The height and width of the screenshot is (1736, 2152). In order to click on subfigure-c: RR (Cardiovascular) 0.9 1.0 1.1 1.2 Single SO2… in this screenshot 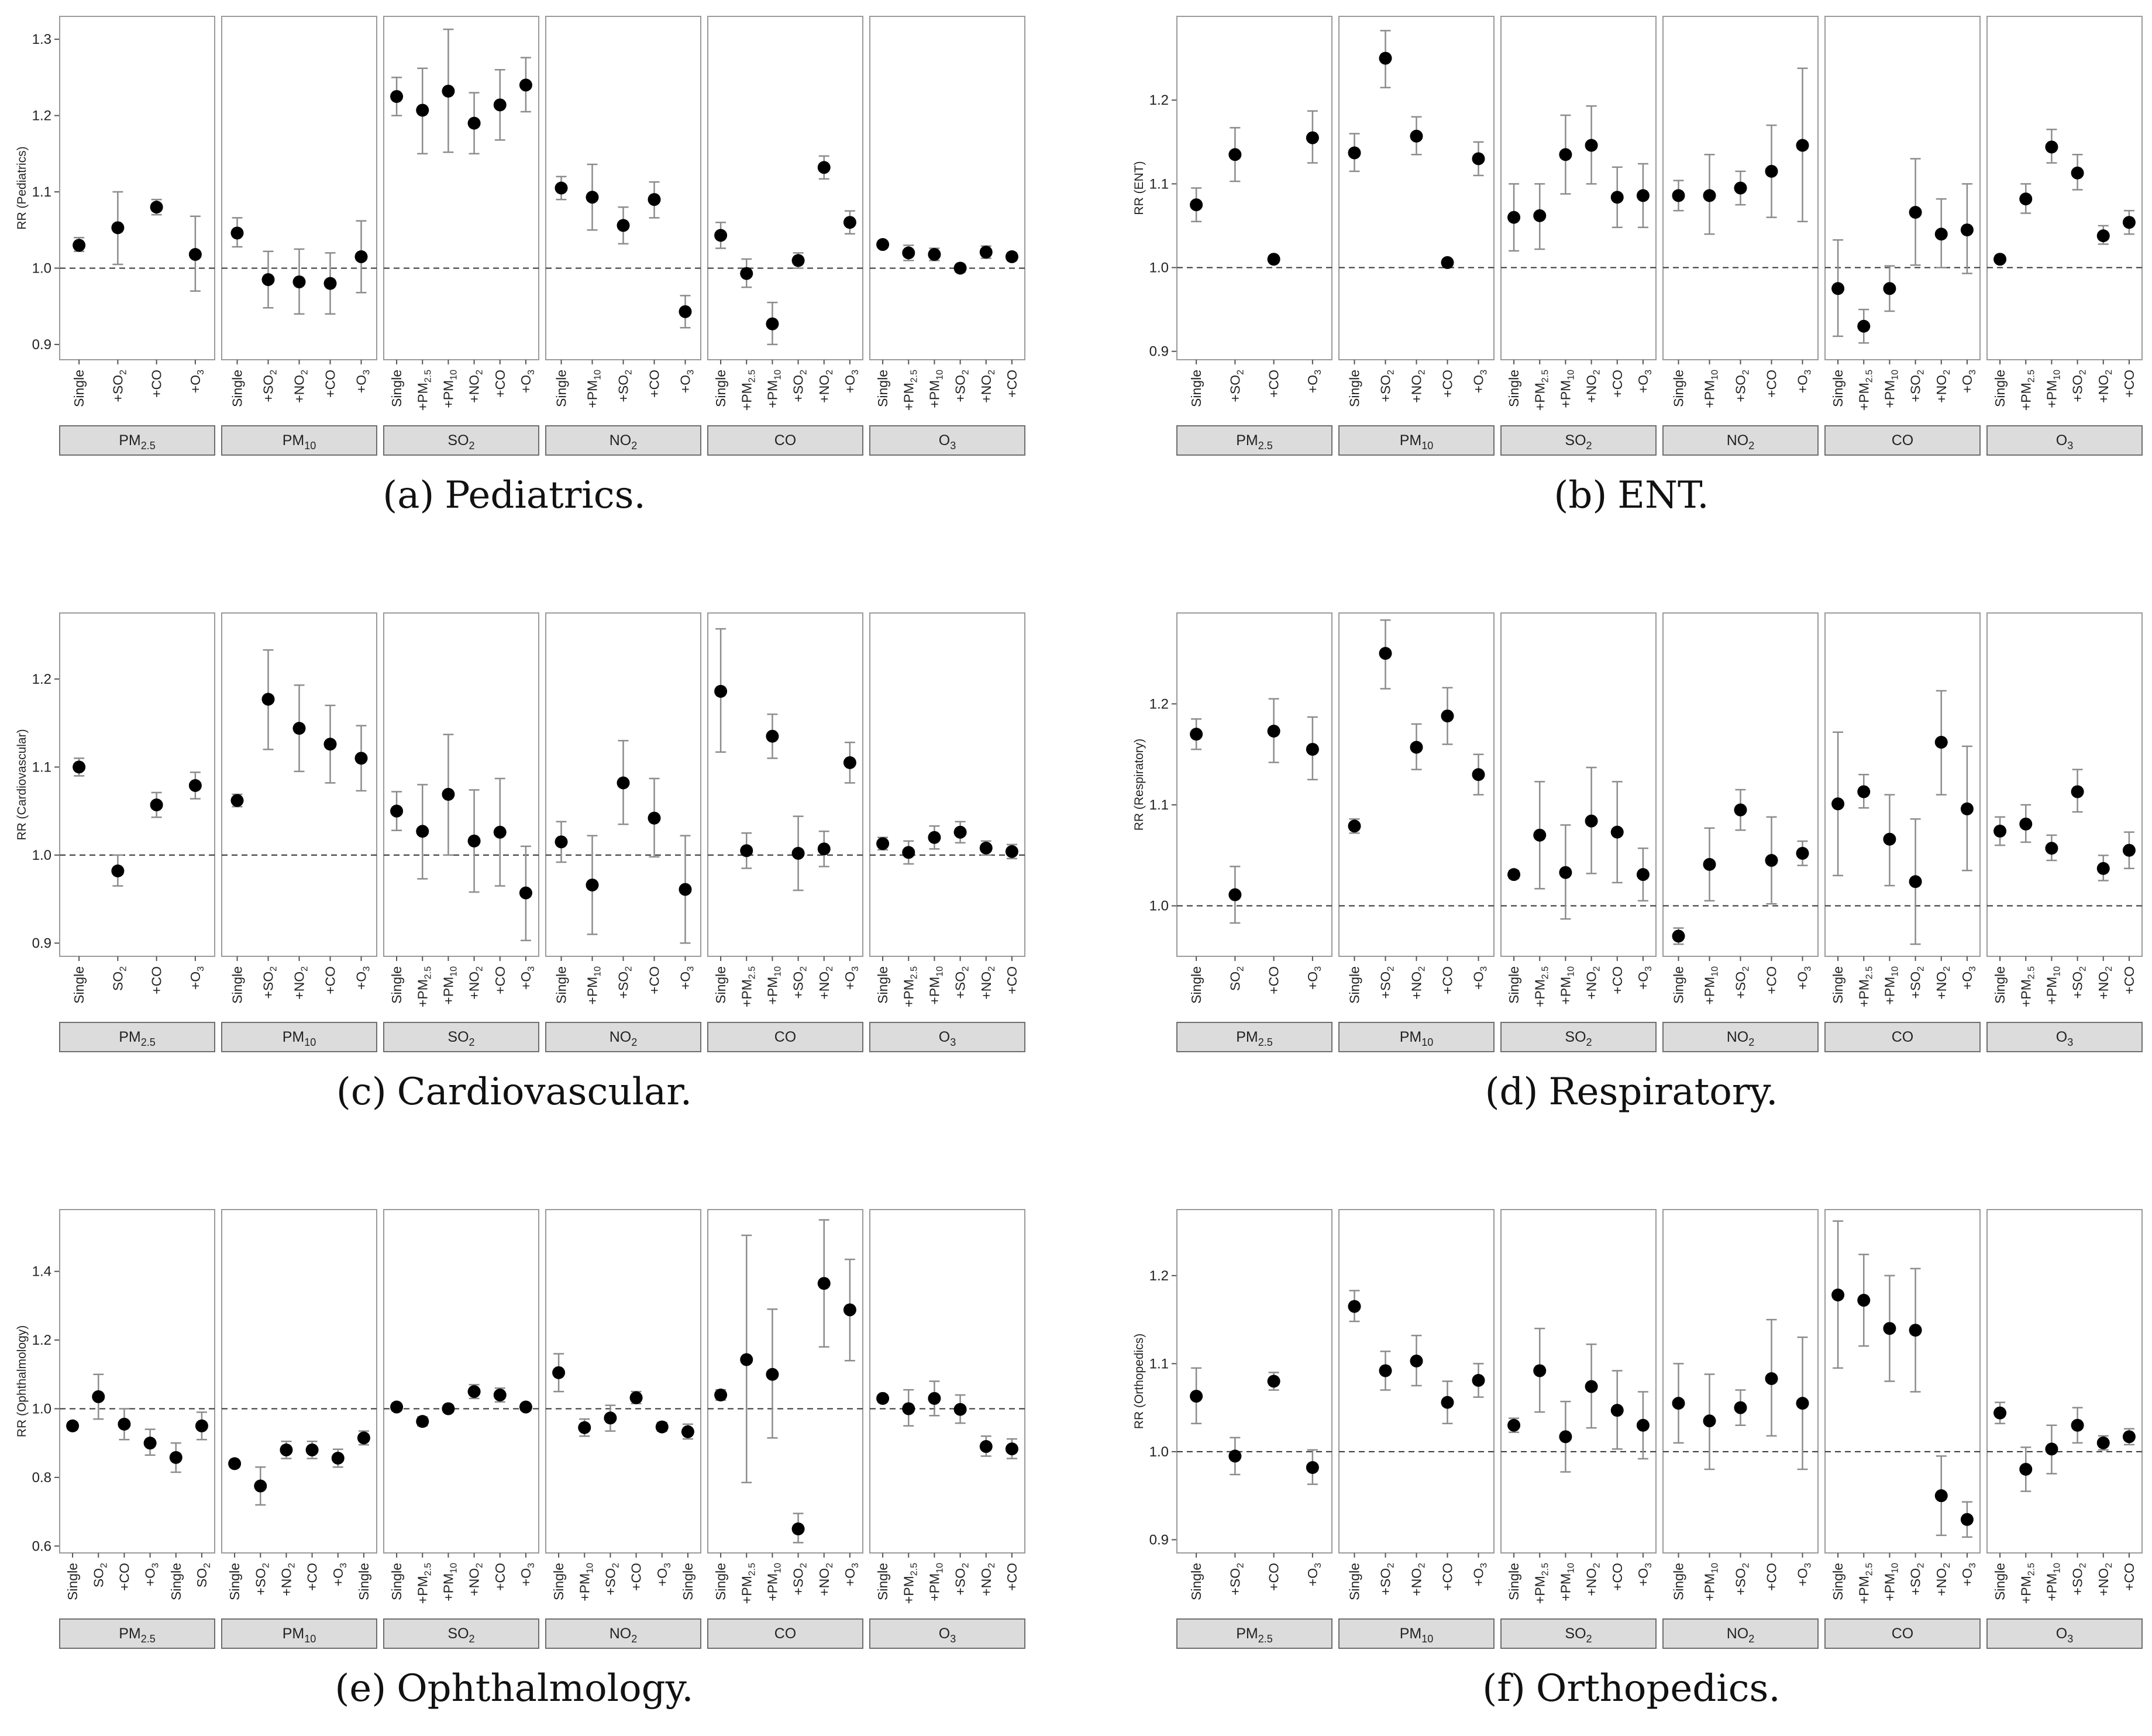, I will do `click(514, 855)`.